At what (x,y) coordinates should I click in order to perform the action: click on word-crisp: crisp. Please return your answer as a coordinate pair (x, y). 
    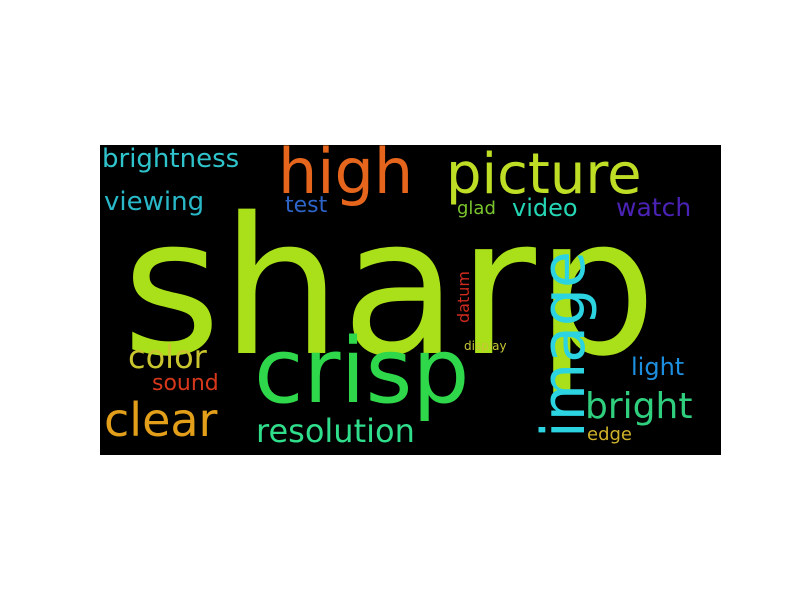
    Looking at the image, I should click on (362, 371).